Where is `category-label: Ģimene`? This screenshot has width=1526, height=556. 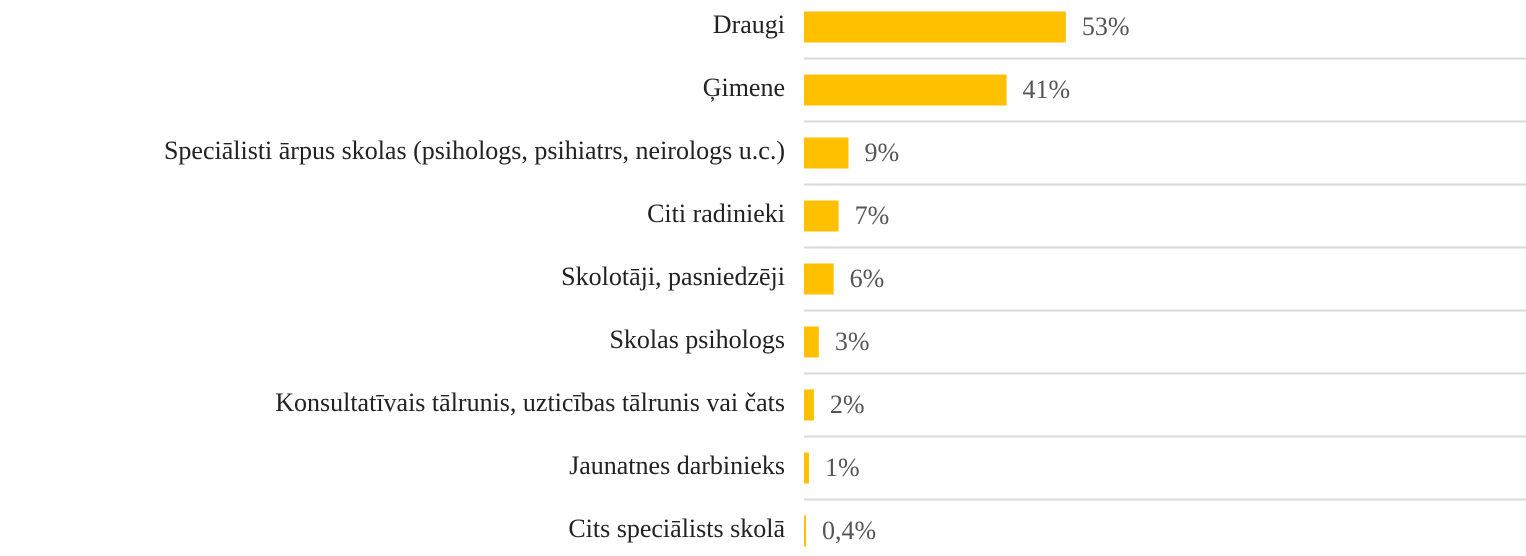
category-label: Ģimene is located at coordinates (744, 87).